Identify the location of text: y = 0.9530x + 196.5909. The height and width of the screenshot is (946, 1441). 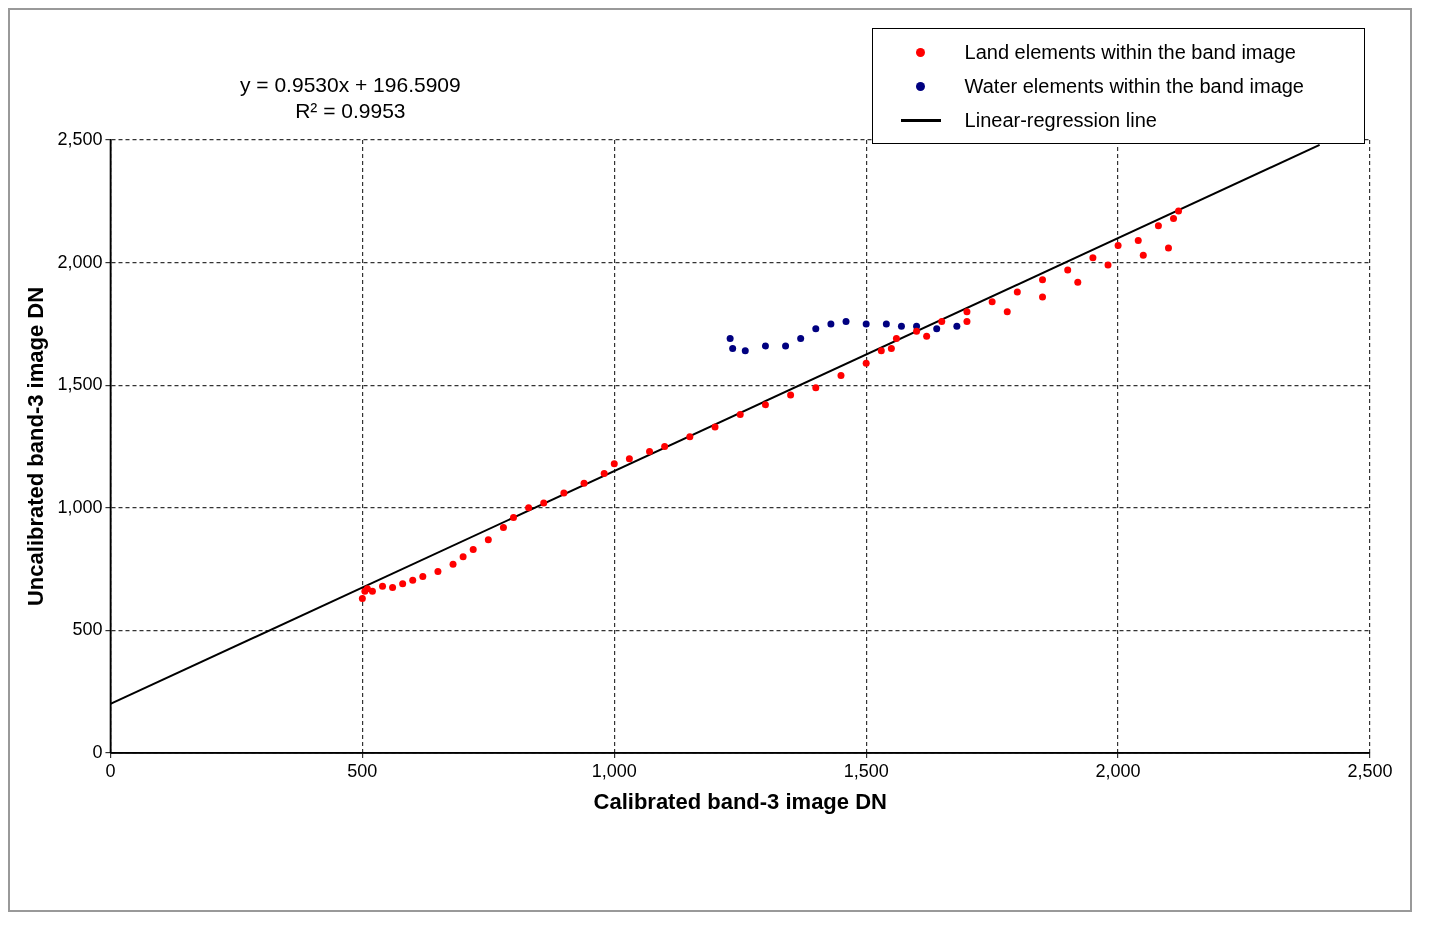
(350, 85).